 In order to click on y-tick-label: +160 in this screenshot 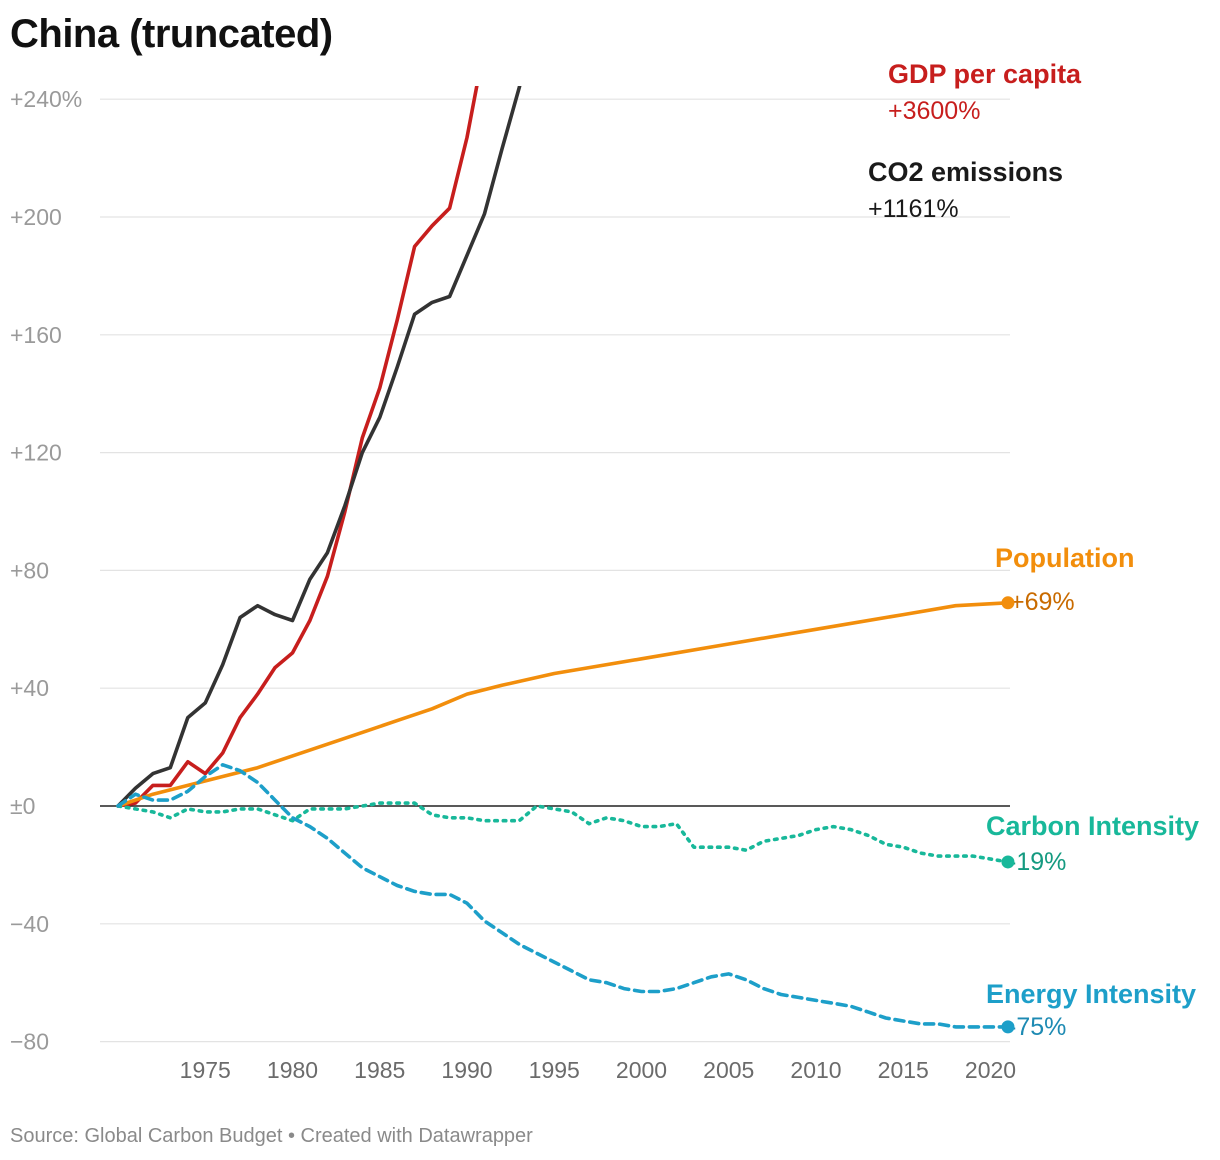, I will do `click(36, 335)`.